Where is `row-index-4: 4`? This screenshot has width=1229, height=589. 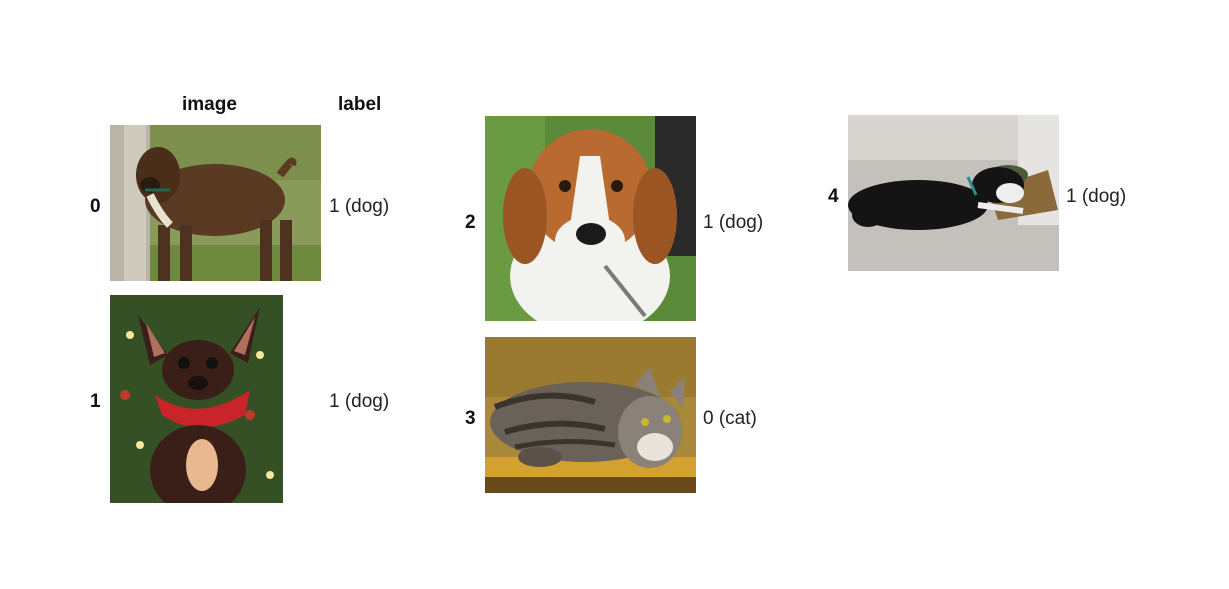 row-index-4: 4 is located at coordinates (833, 196).